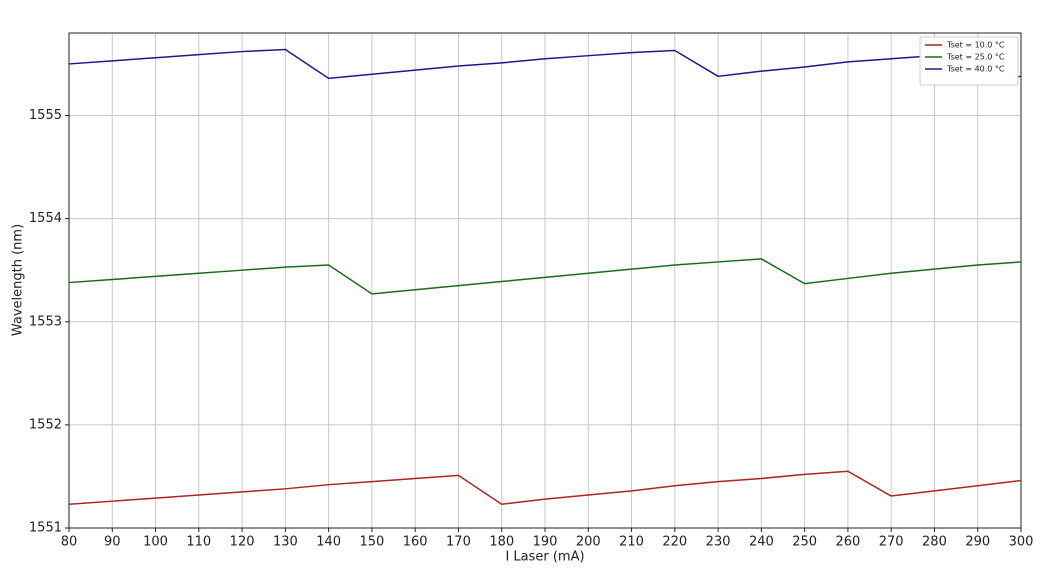 The image size is (1047, 570). I want to click on y-tick-label: 1554, so click(45, 218).